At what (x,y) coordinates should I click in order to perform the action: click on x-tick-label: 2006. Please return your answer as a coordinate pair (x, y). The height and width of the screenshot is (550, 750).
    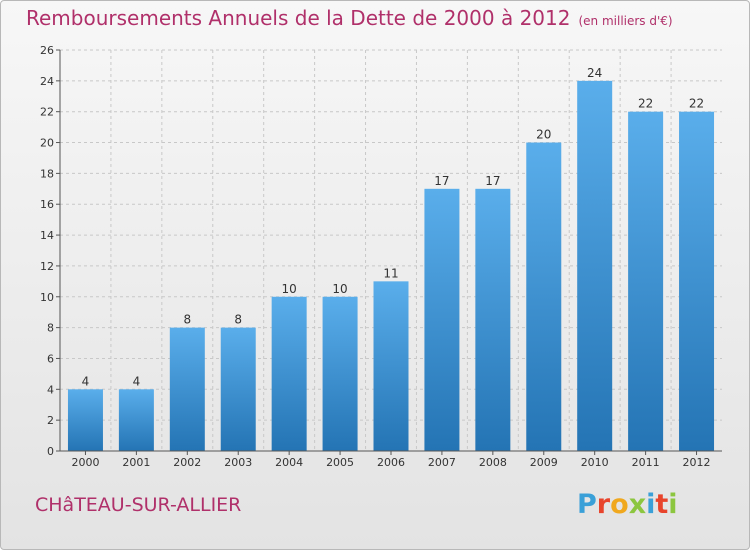
    Looking at the image, I should click on (391, 462).